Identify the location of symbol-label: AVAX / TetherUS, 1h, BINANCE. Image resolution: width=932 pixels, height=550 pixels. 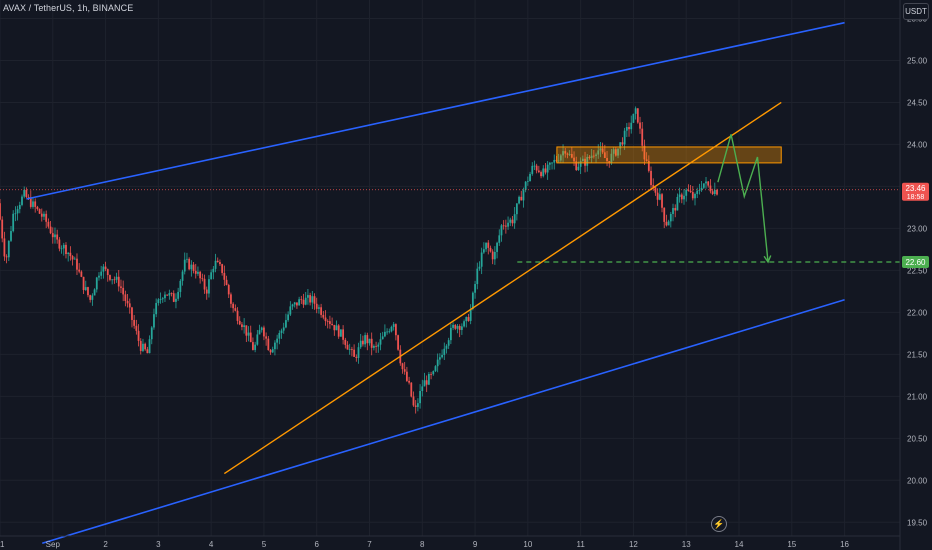
(68, 8).